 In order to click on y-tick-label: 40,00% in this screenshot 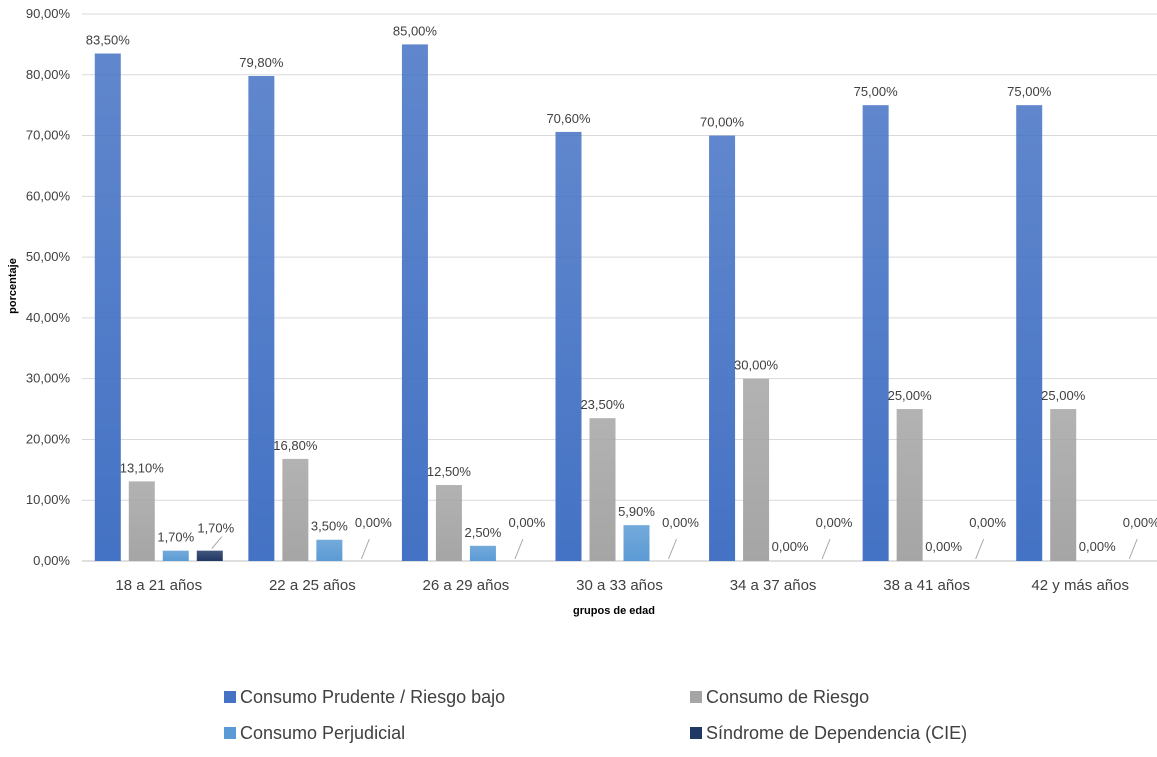, I will do `click(48, 317)`.